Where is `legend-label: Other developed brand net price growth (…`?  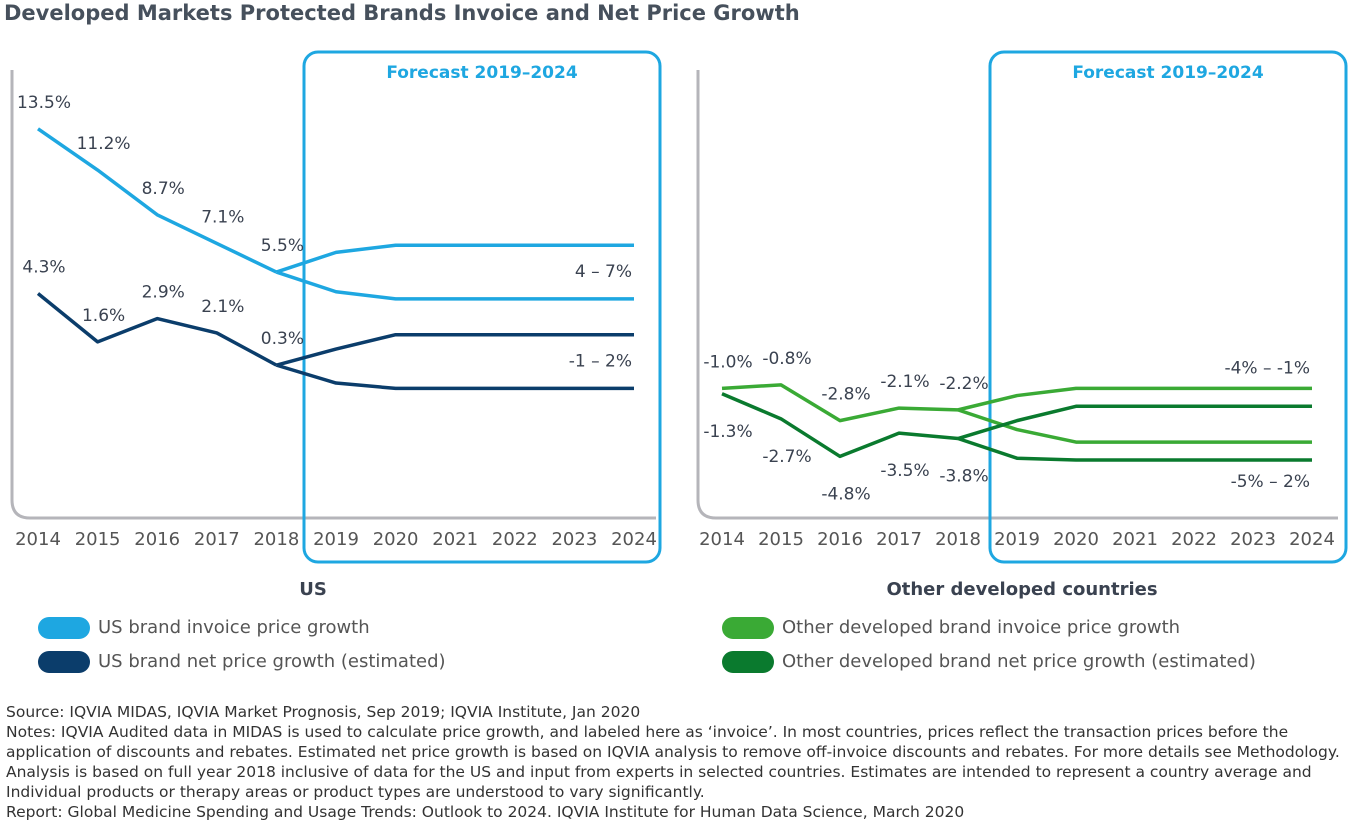 legend-label: Other developed brand net price growth (… is located at coordinates (1019, 661).